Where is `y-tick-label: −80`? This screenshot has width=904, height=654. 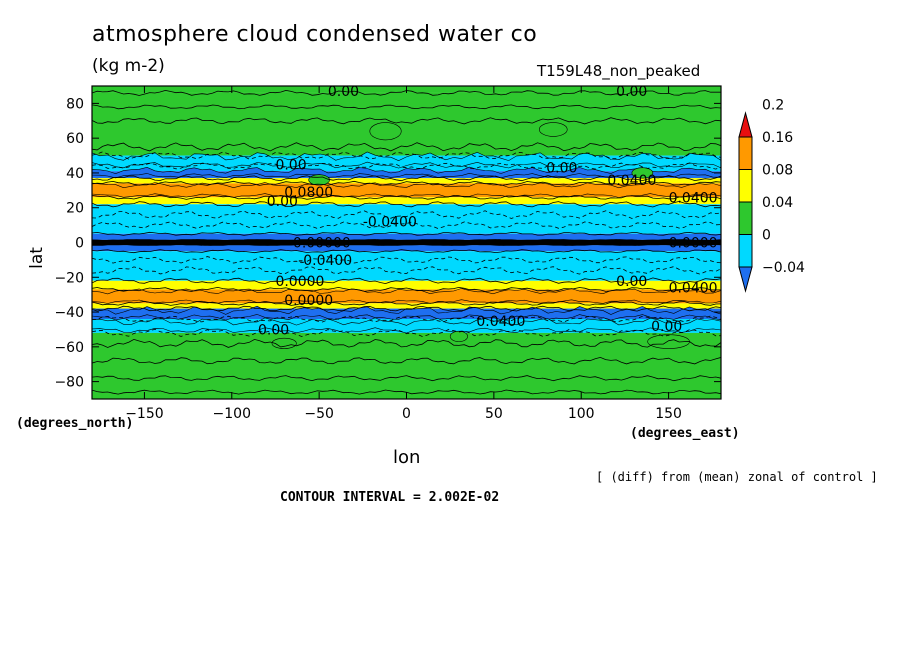
y-tick-label: −80 is located at coordinates (69, 383).